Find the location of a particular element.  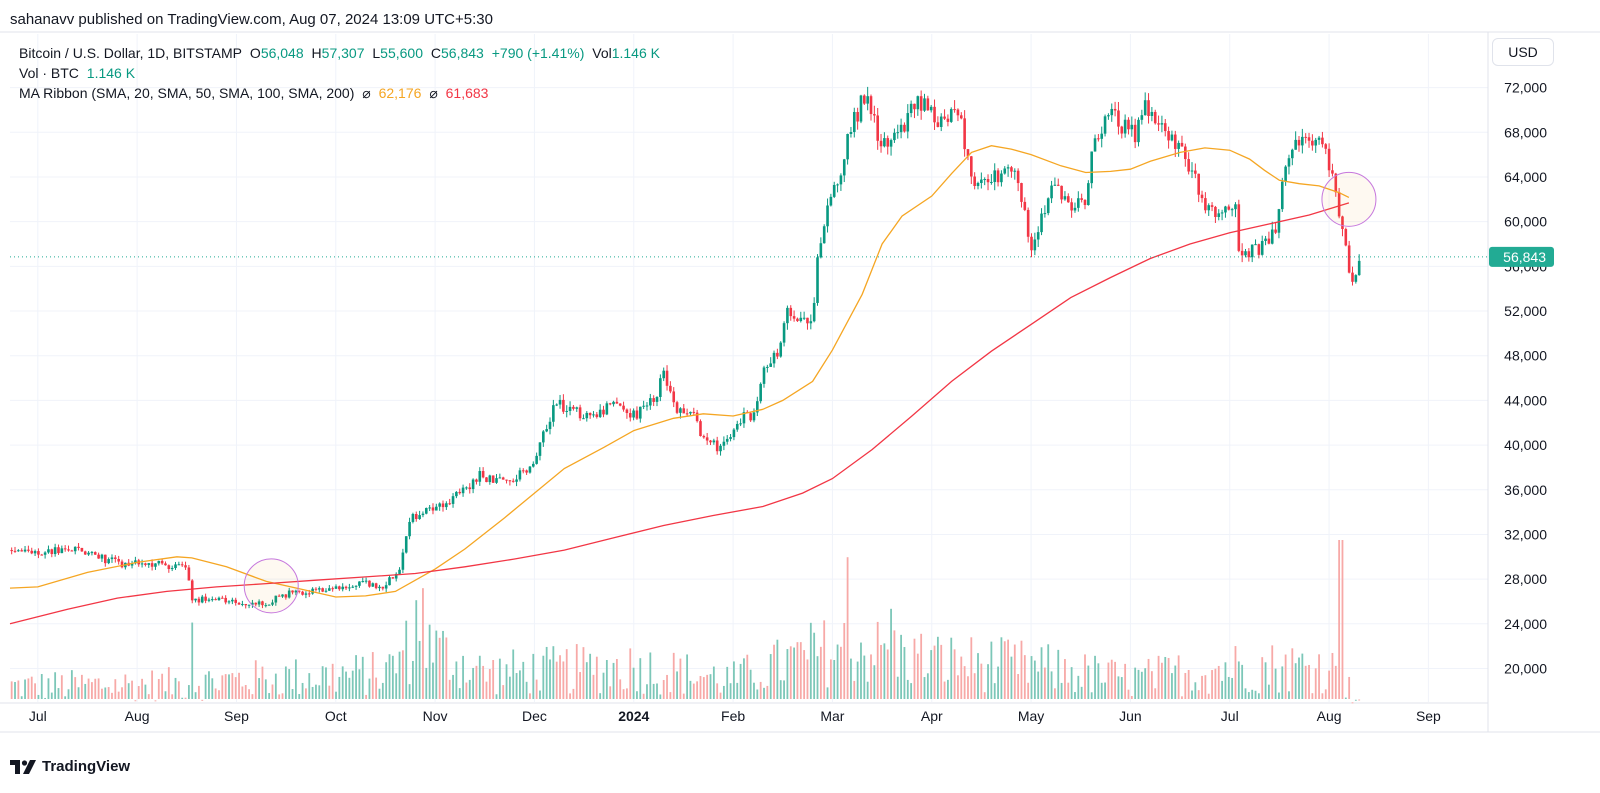

volume-indicator-label: Vol · BTC is located at coordinates (49, 73).